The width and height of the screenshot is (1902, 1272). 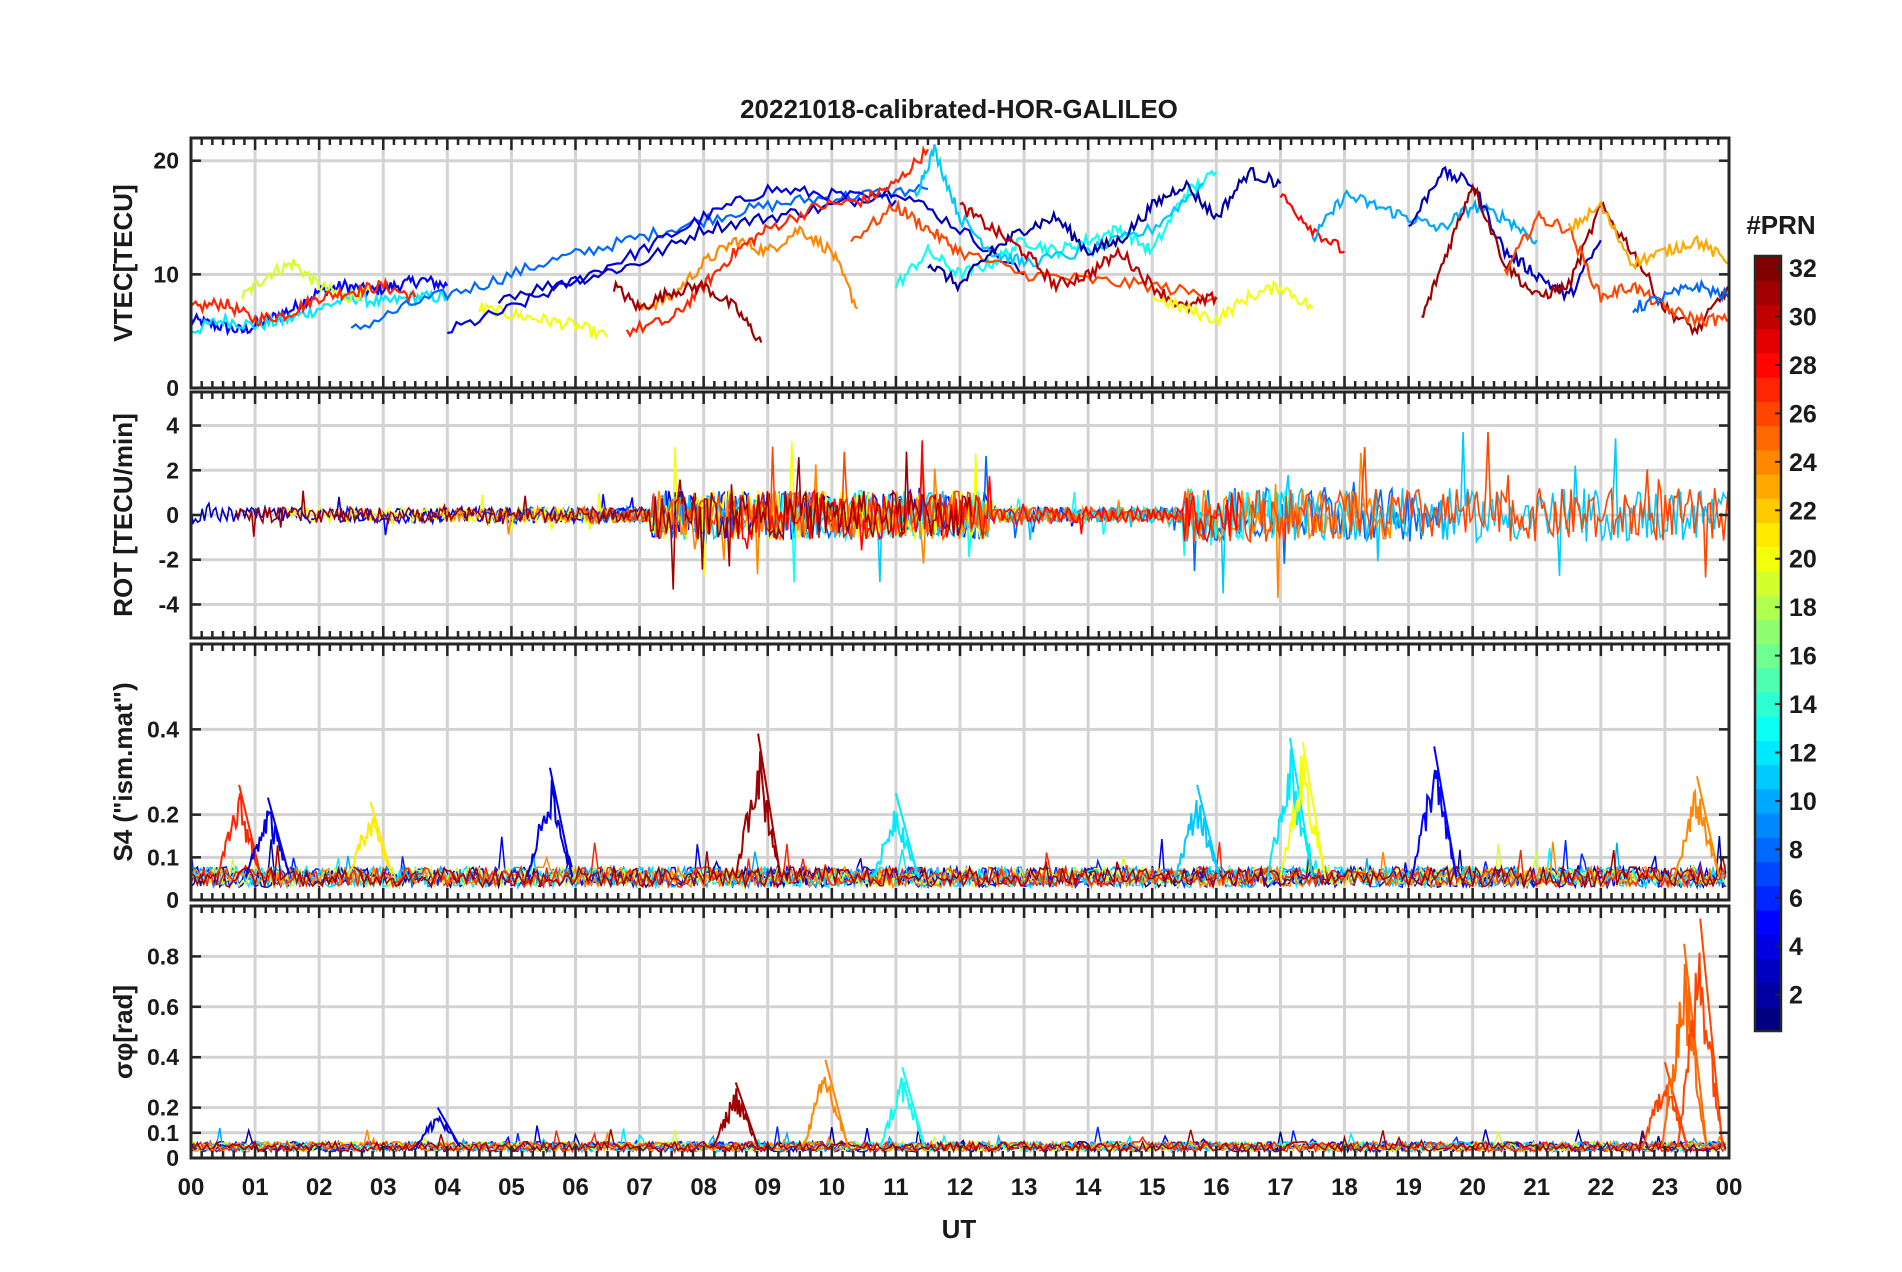 What do you see at coordinates (1729, 1187) in the screenshot?
I see `x-tick-label: 00` at bounding box center [1729, 1187].